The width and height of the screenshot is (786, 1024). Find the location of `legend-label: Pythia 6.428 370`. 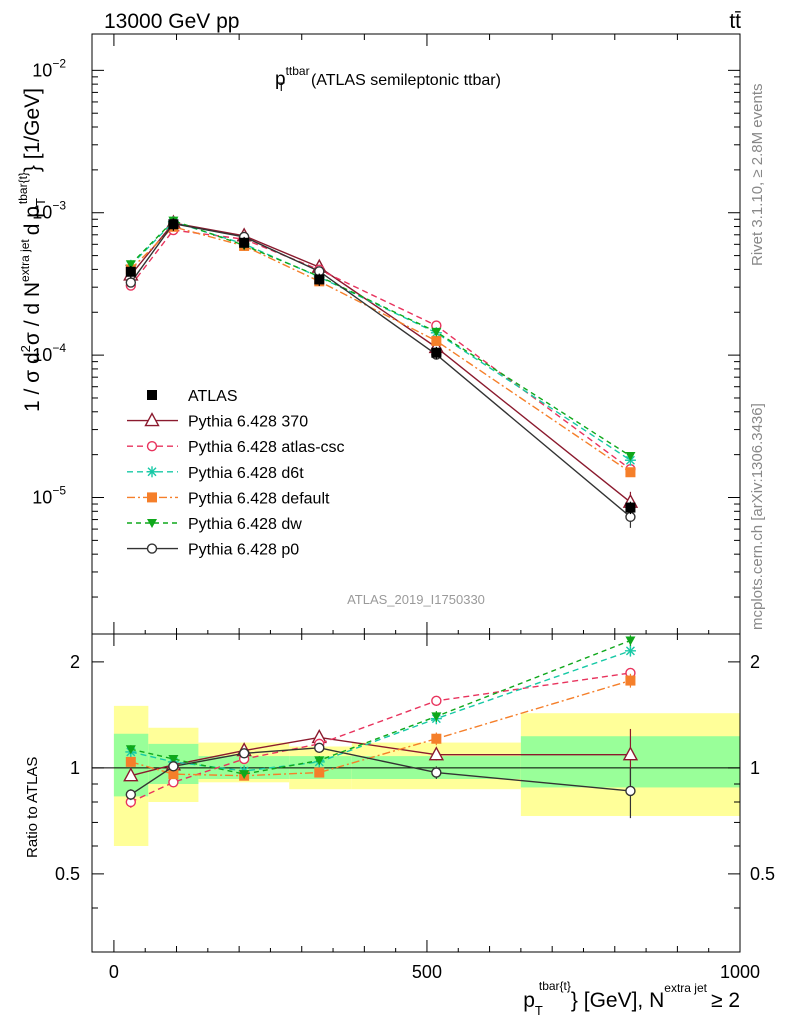

legend-label: Pythia 6.428 370 is located at coordinates (248, 422).